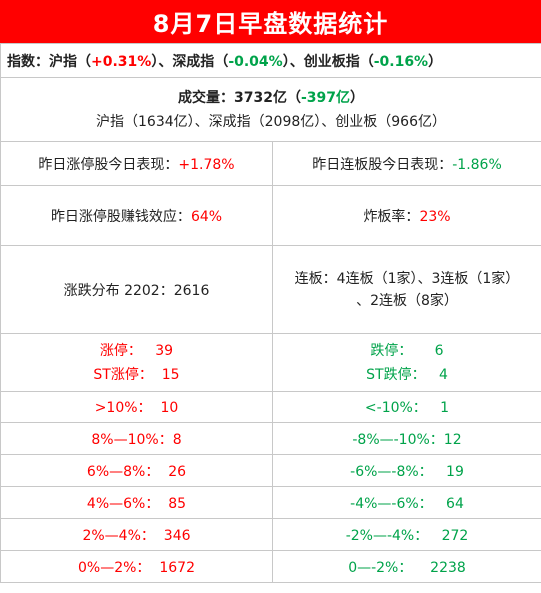  What do you see at coordinates (136, 289) in the screenshot?
I see `distribution-cell: 涨跌分布 2202：2616` at bounding box center [136, 289].